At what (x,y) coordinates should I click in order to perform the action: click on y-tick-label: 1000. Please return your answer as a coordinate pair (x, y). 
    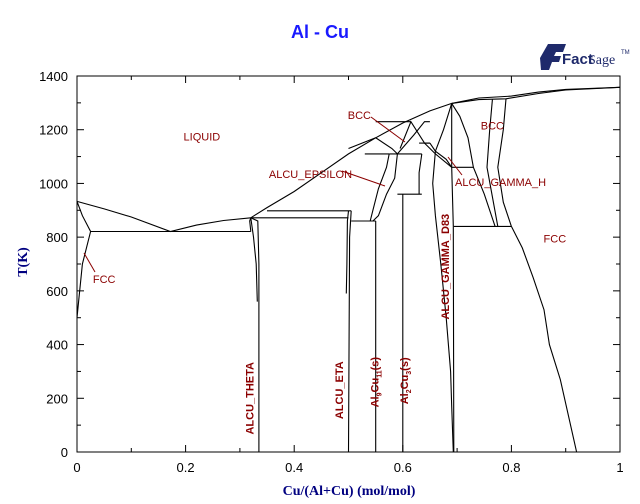
    Looking at the image, I should click on (53, 183).